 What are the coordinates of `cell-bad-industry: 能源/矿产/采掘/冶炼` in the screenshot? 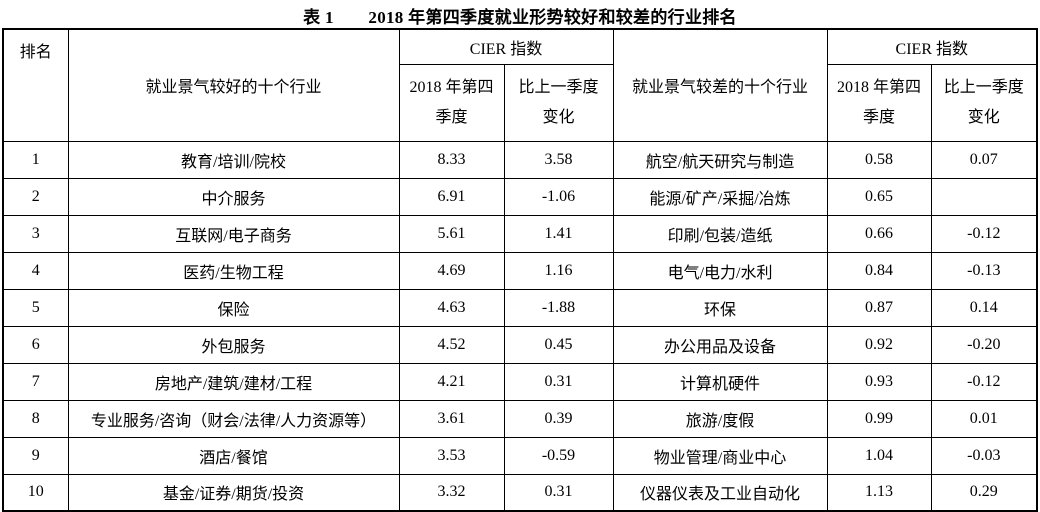 It's located at (720, 196).